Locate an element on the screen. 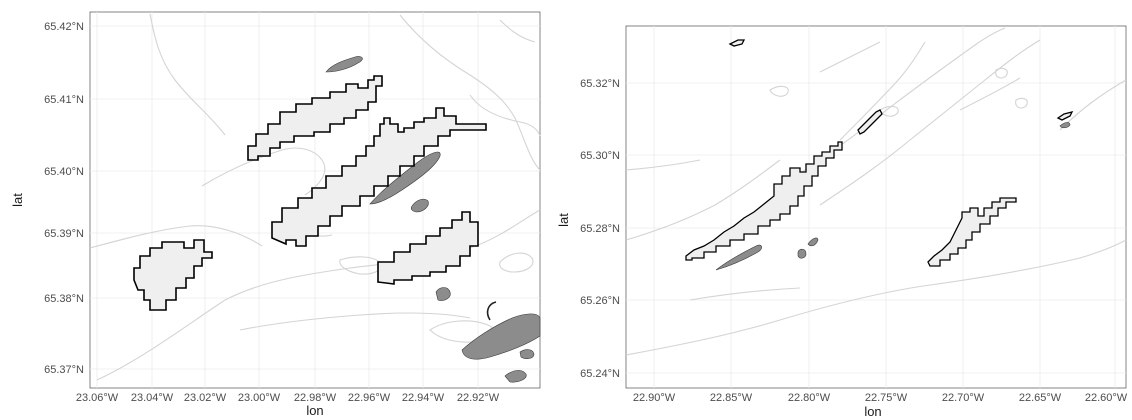 This screenshot has height=420, width=1132. y-tick-label: 65.28°N is located at coordinates (600, 229).